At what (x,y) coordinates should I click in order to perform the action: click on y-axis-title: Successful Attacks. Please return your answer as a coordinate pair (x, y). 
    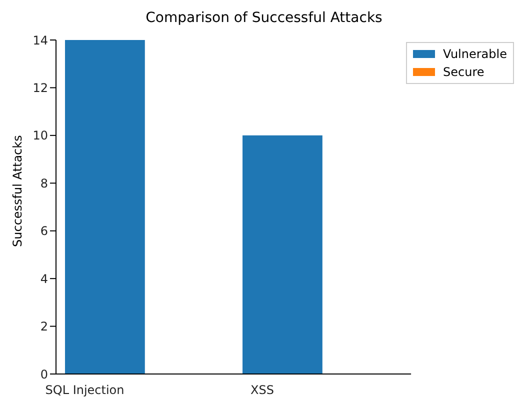
    Looking at the image, I should click on (17, 191).